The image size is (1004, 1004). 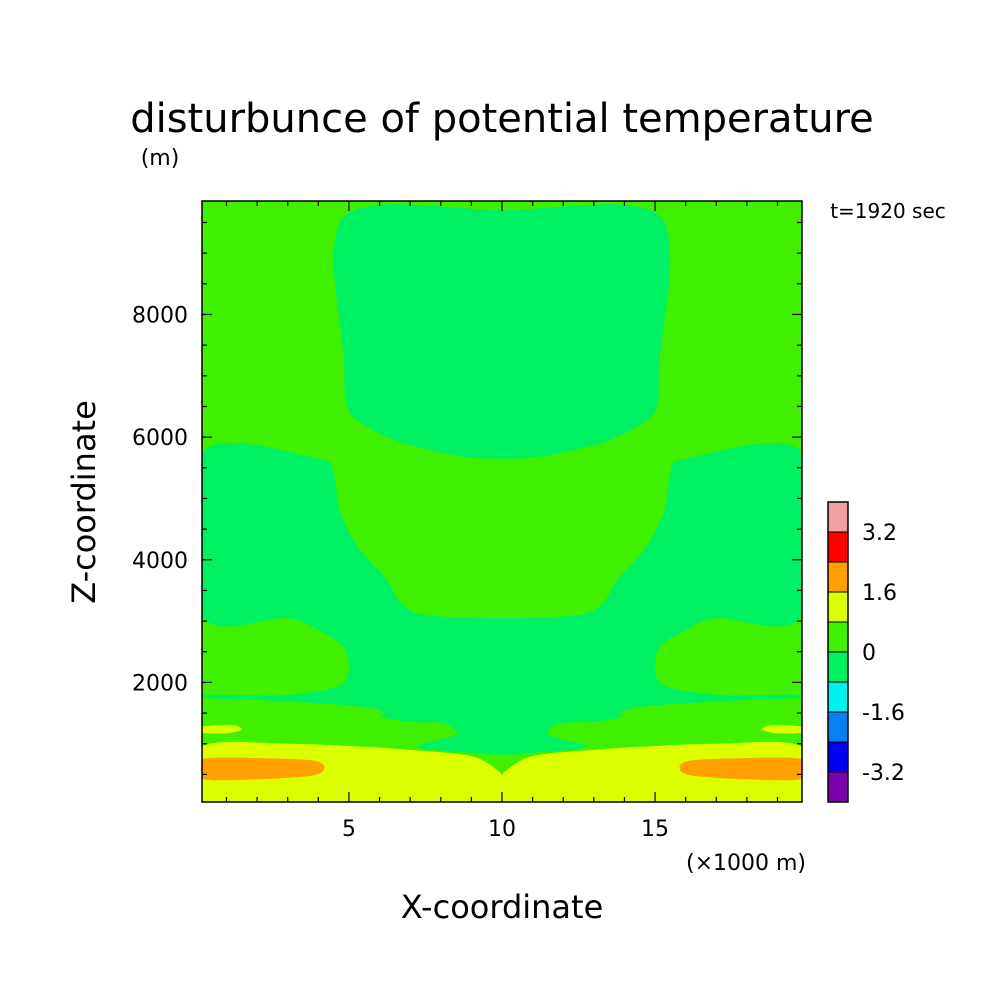 What do you see at coordinates (160, 315) in the screenshot?
I see `y-tick-label: 8000` at bounding box center [160, 315].